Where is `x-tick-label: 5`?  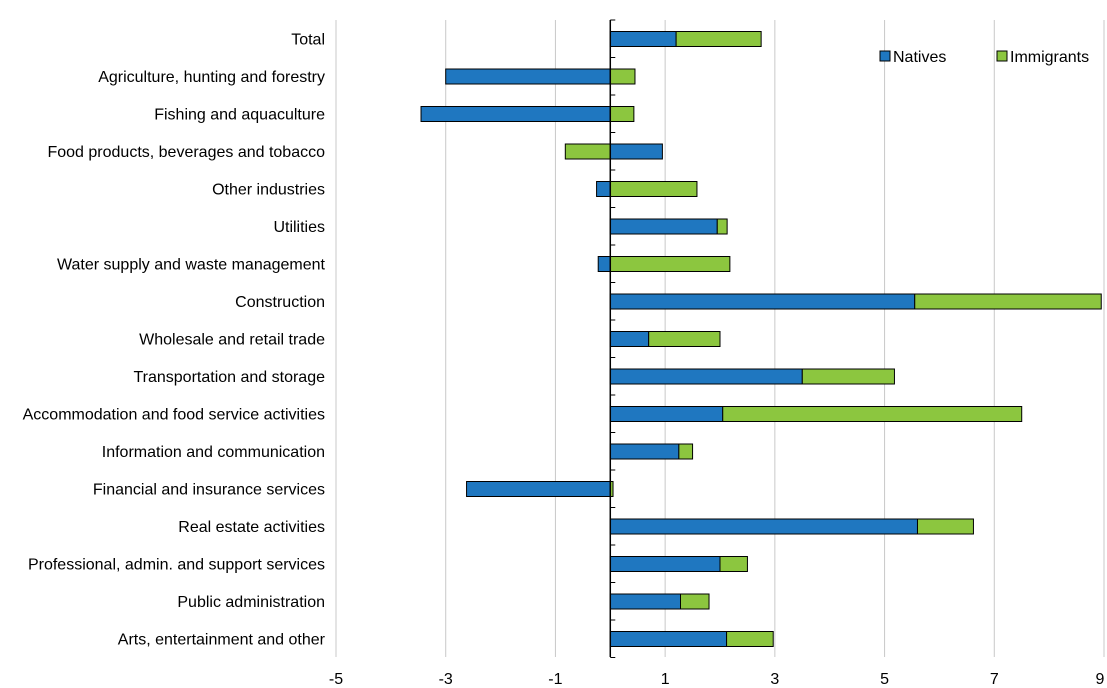 x-tick-label: 5 is located at coordinates (884, 679).